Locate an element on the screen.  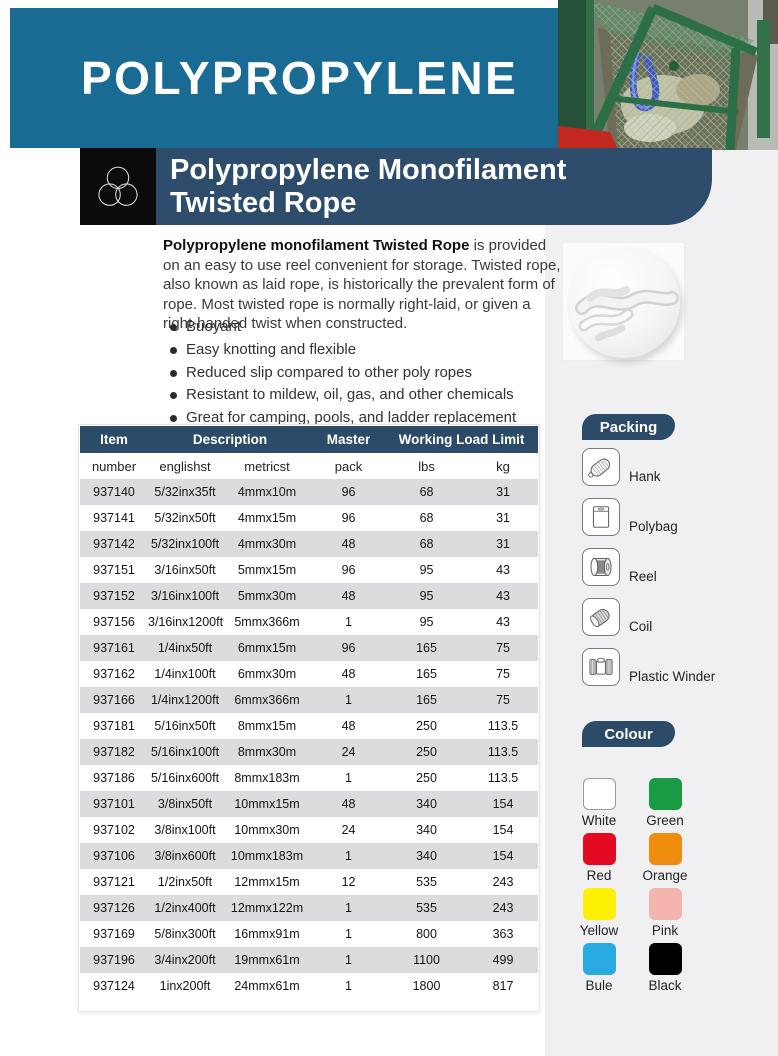
table-cell: 1/2inx400ft is located at coordinates (185, 908).